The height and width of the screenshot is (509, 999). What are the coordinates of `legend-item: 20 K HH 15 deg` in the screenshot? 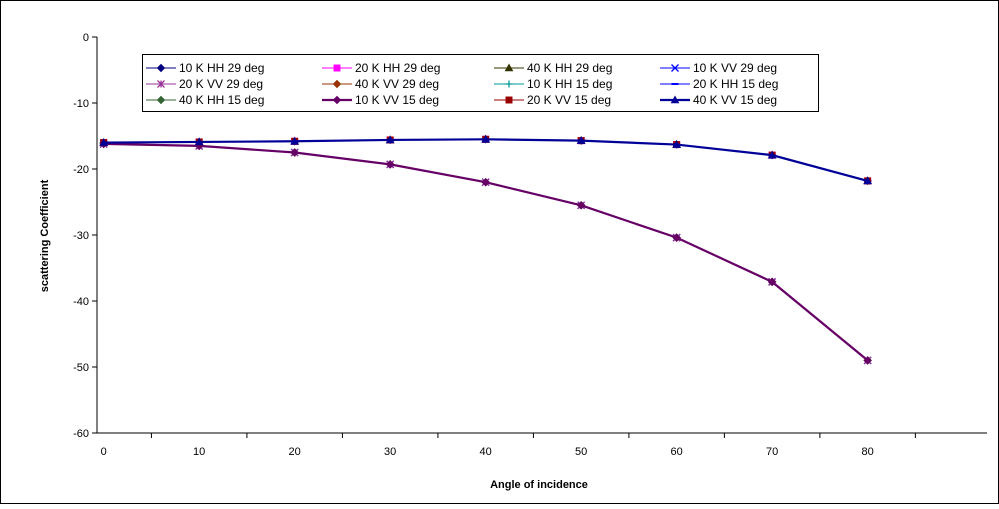 It's located at (719, 84).